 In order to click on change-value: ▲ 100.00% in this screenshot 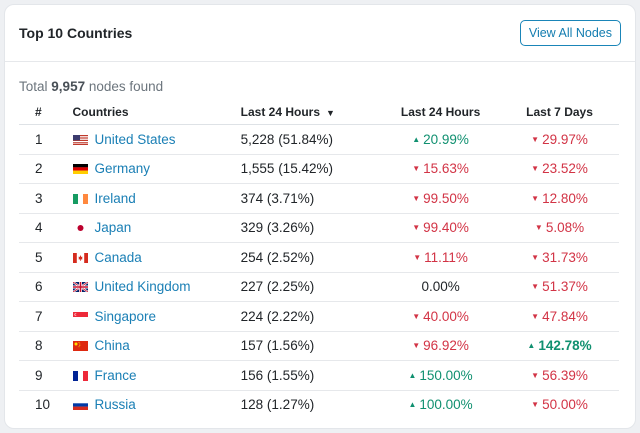, I will do `click(440, 404)`.